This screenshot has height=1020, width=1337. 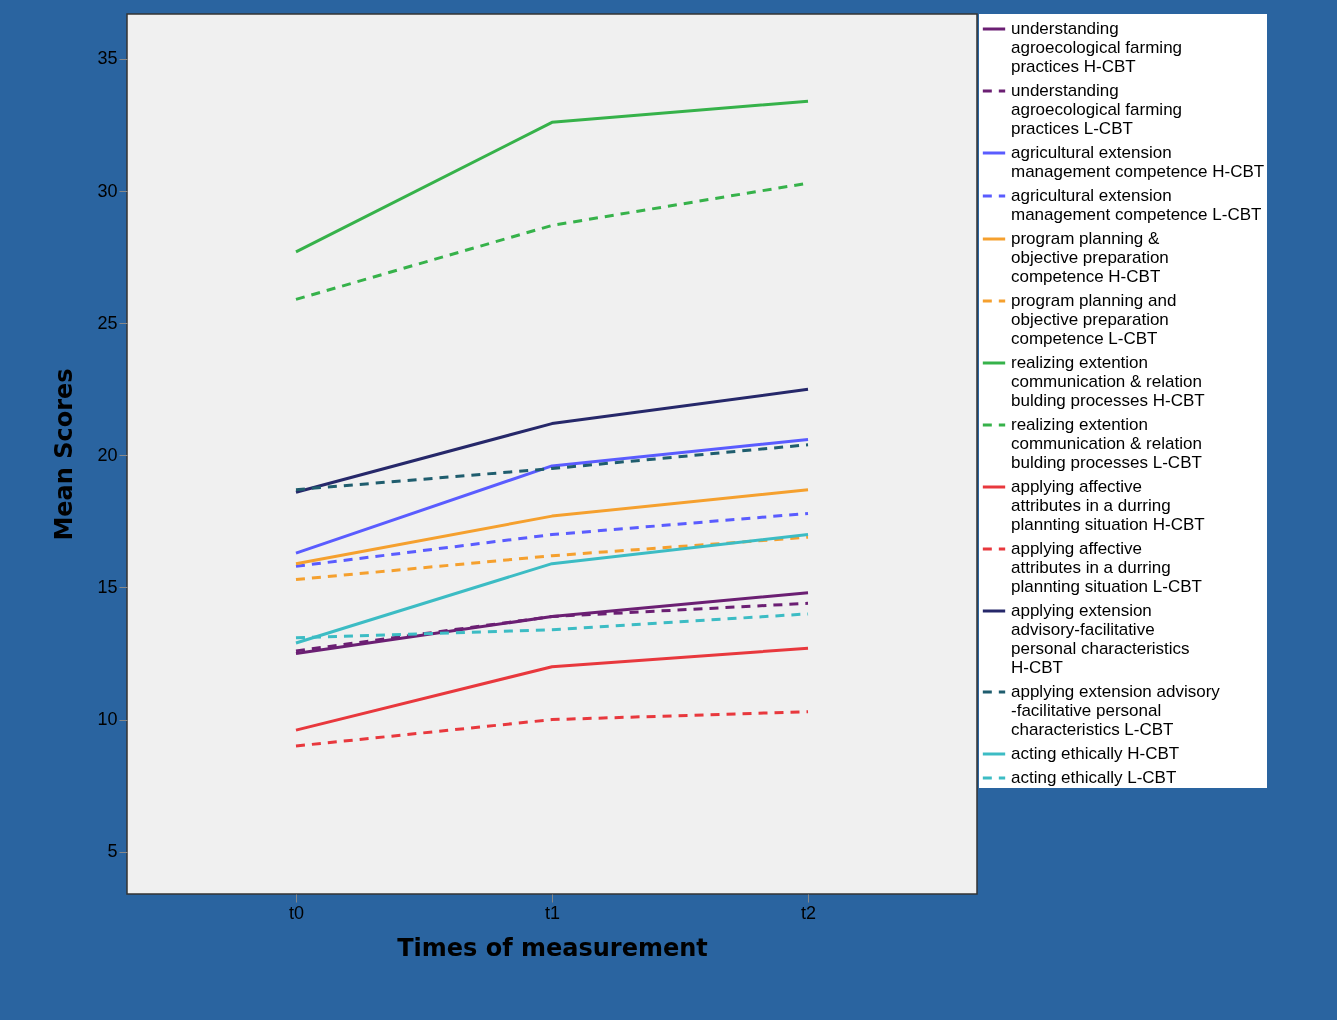 I want to click on legend-label: agricultural extension management competence L-CBT, so click(x=1136, y=205).